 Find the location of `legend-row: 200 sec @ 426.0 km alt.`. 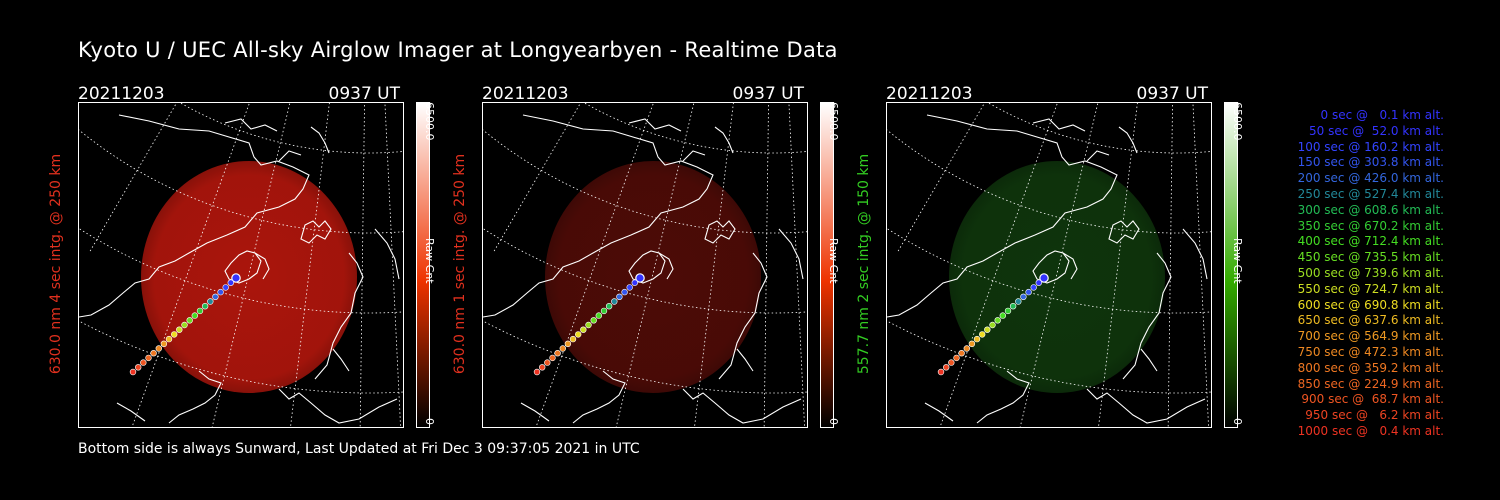

legend-row: 200 sec @ 426.0 km alt. is located at coordinates (1370, 178).